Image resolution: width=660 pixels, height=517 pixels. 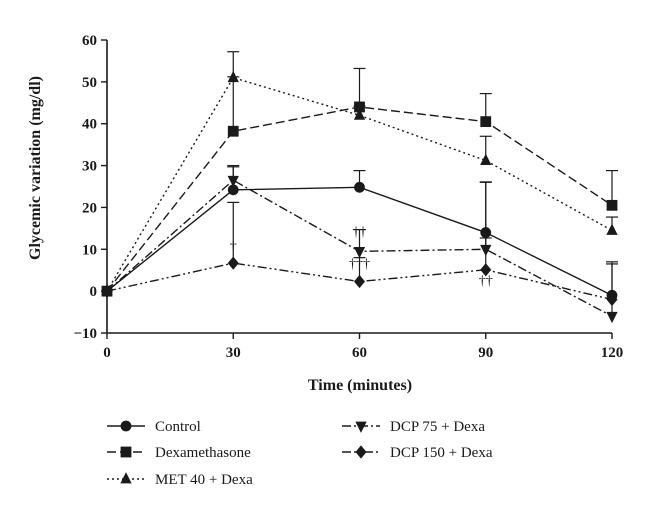 What do you see at coordinates (204, 480) in the screenshot?
I see `legend-label-met-40-dexa: MET 40 + Dexa` at bounding box center [204, 480].